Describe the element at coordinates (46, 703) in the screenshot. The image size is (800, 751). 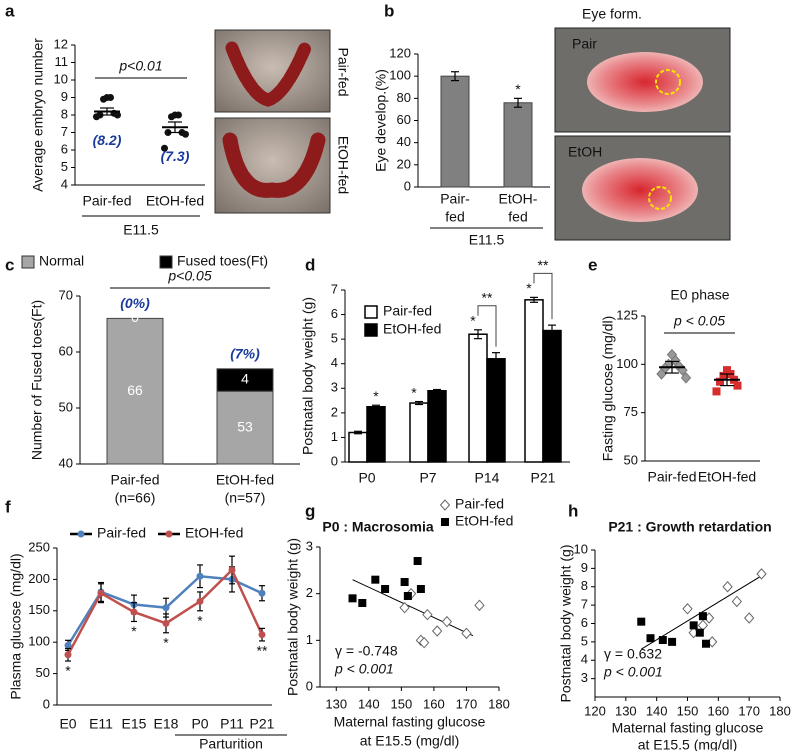
I see `y-tick-label: 0` at that location.